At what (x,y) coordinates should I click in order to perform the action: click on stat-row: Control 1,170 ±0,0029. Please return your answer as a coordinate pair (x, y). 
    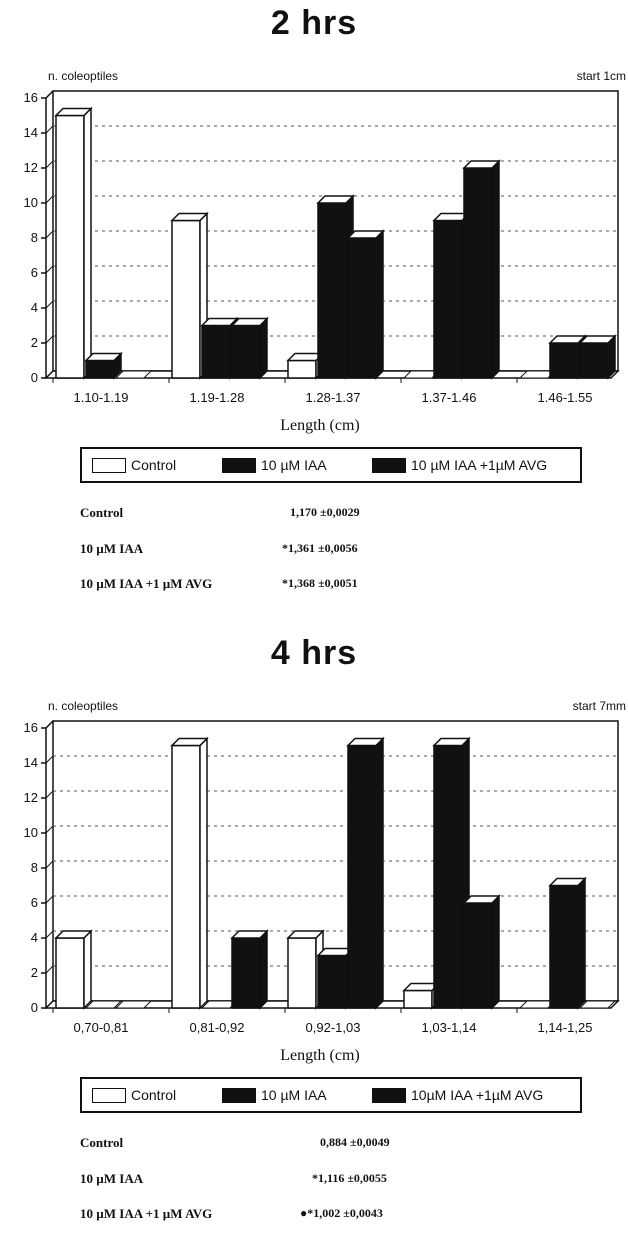
    Looking at the image, I should click on (340, 514).